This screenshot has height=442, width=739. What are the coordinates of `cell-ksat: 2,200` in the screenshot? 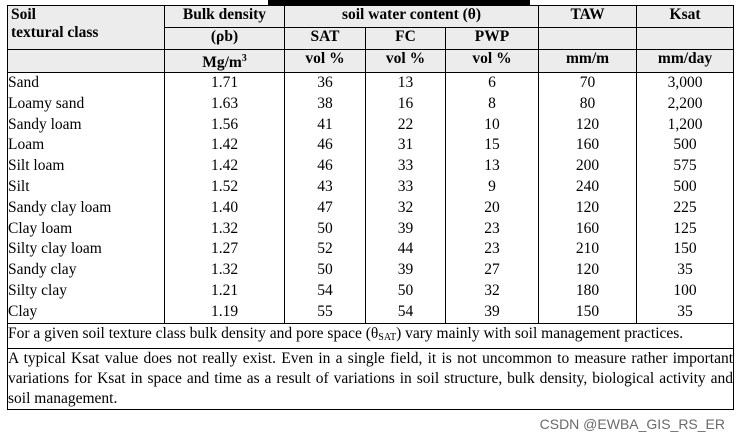 It's located at (685, 103).